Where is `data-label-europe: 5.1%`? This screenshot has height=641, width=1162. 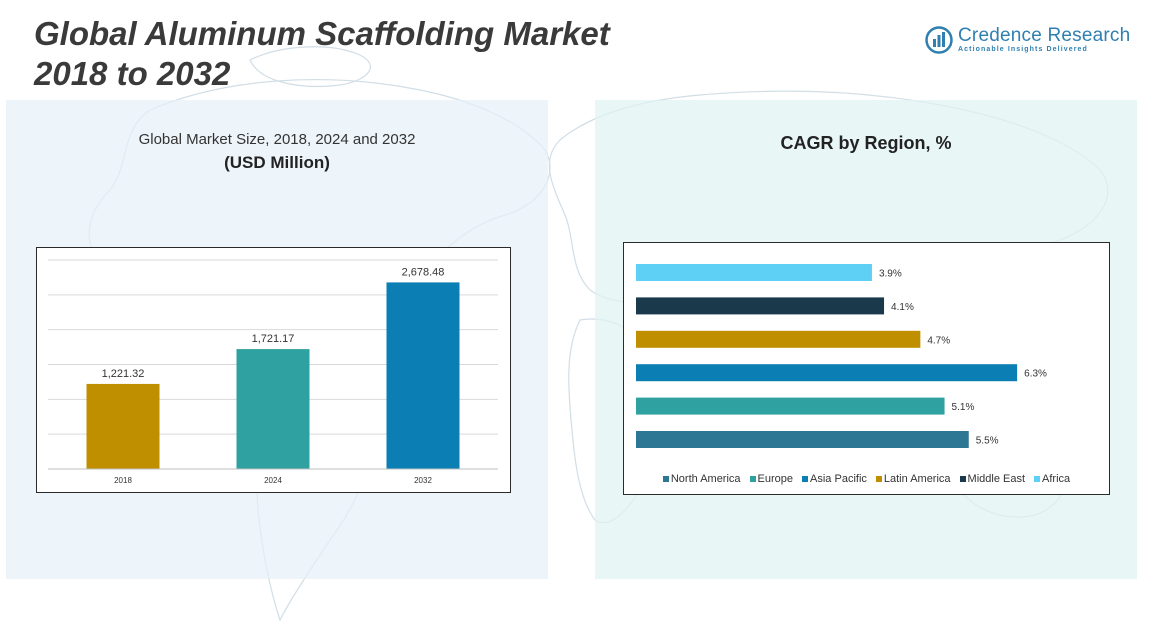 data-label-europe: 5.1% is located at coordinates (963, 407).